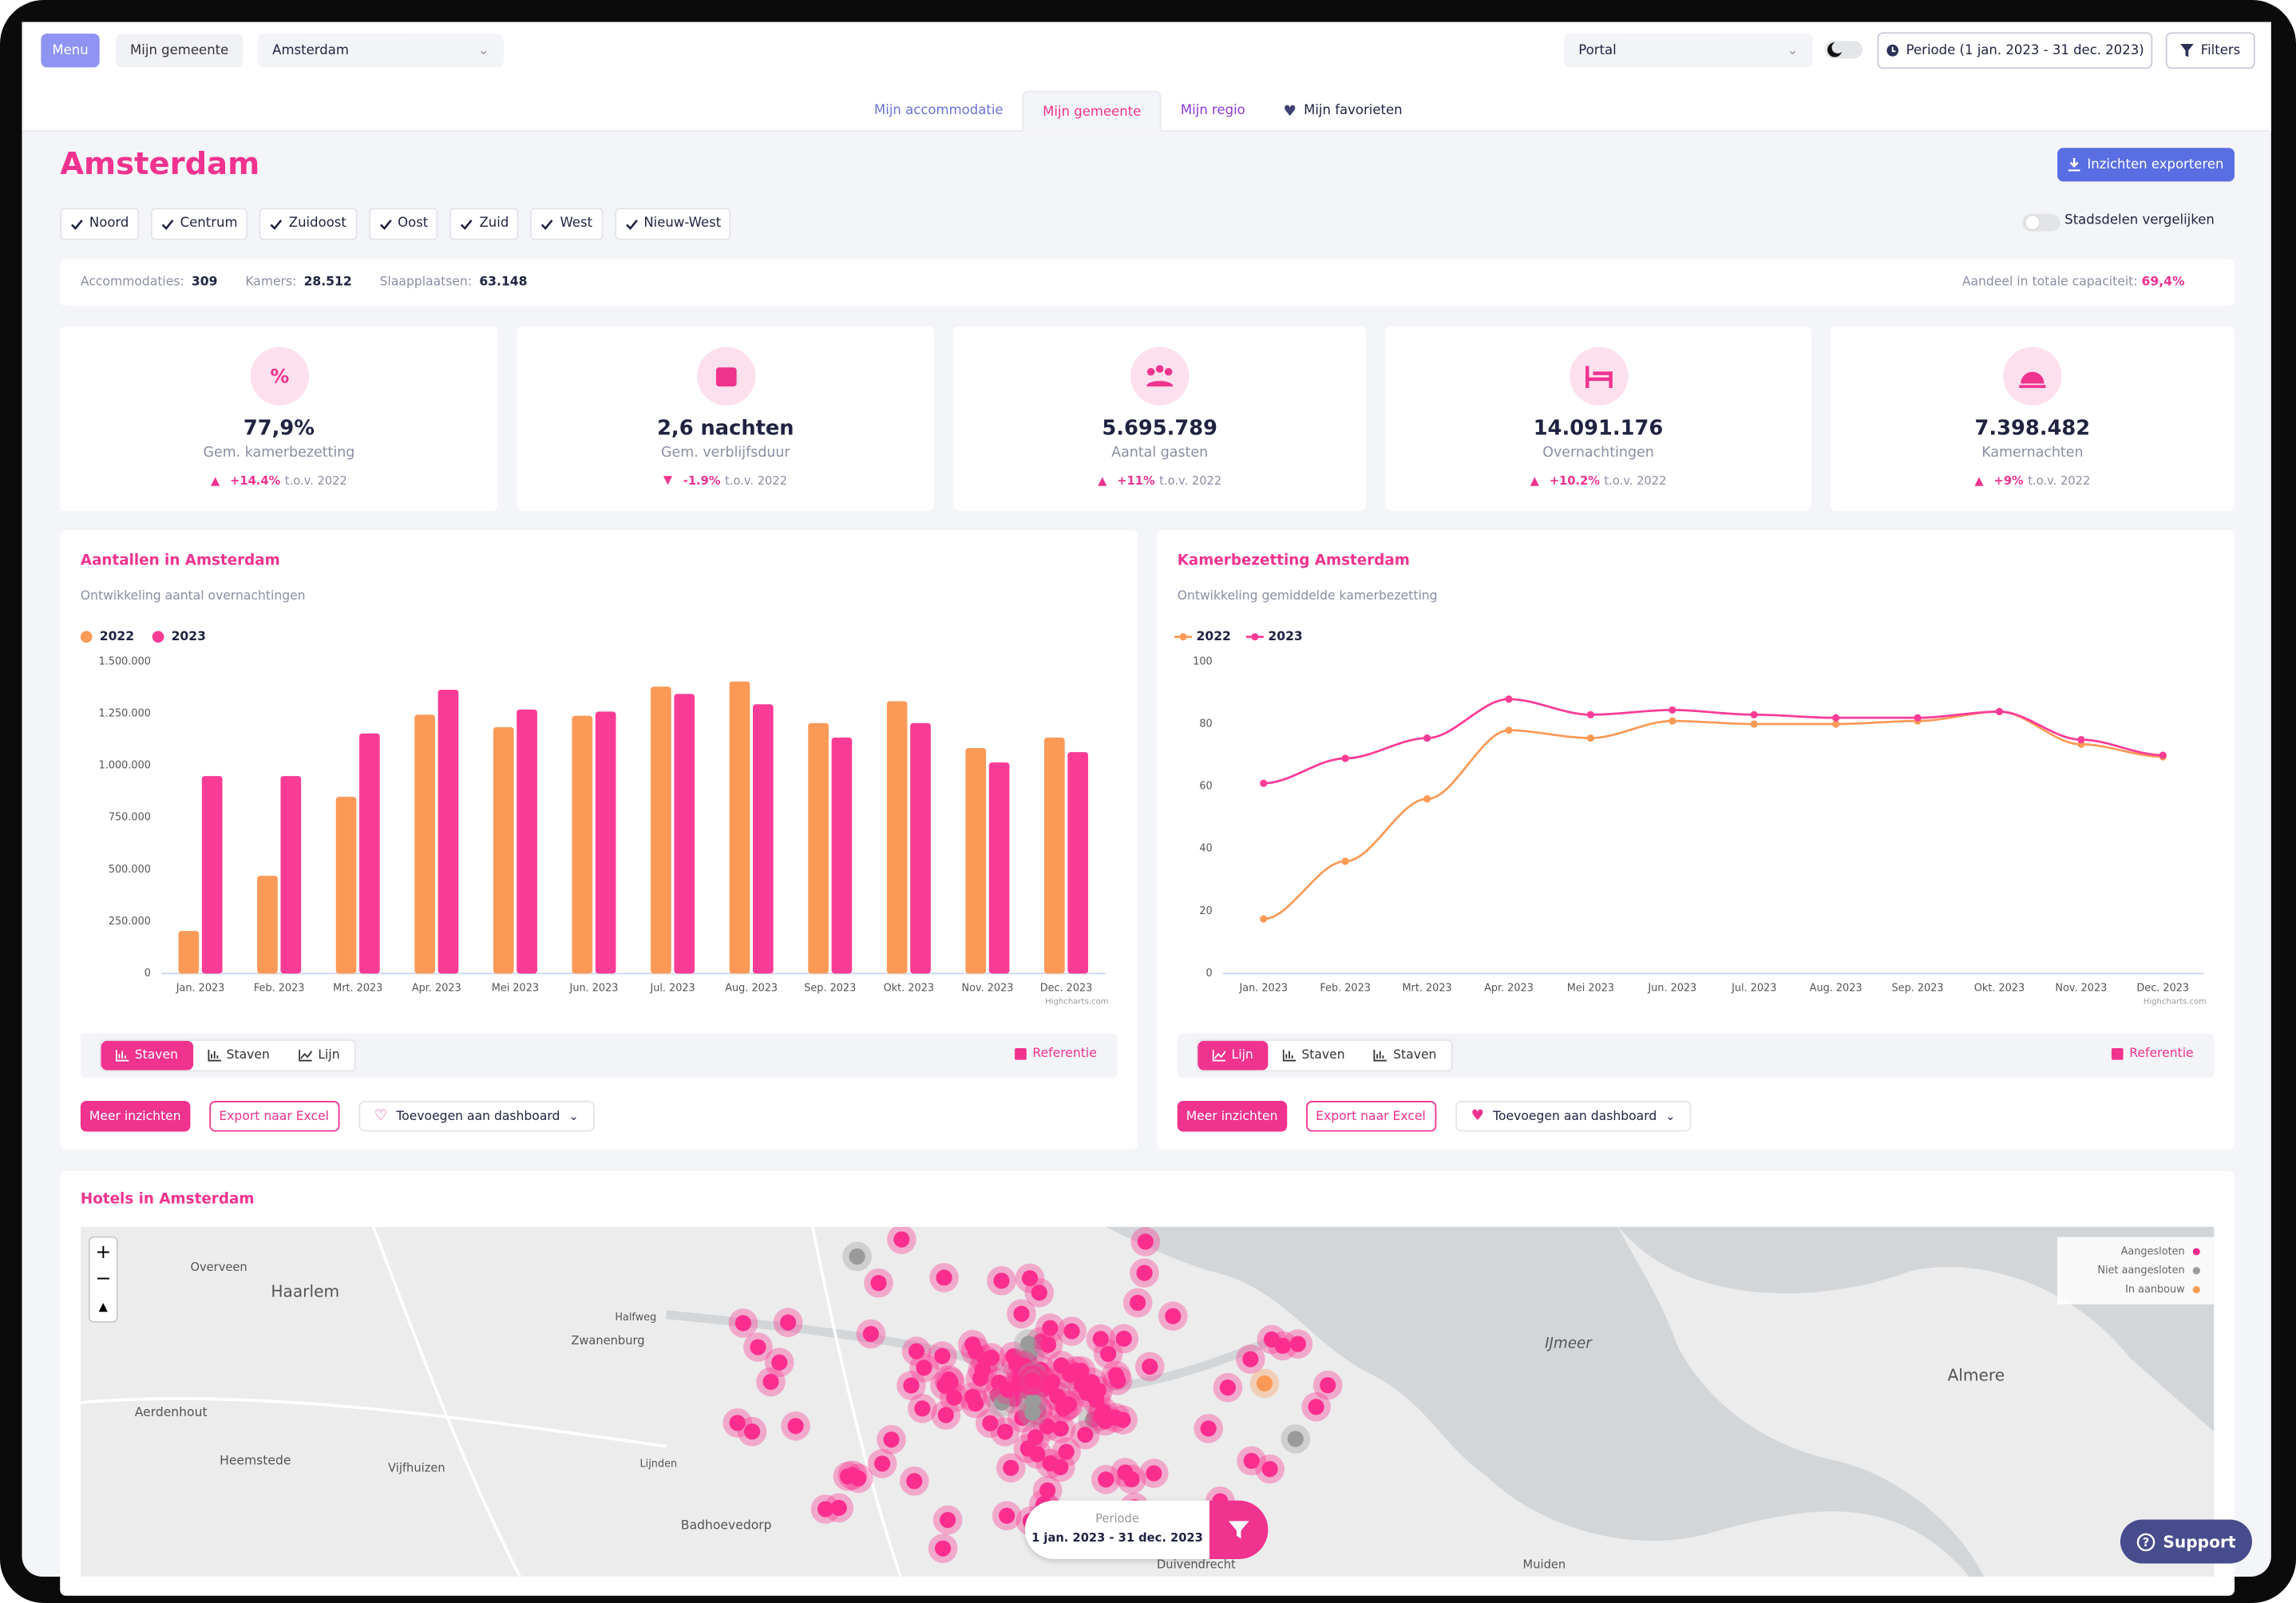 The image size is (2296, 1603). I want to click on land-almere, so click(1916, 1401).